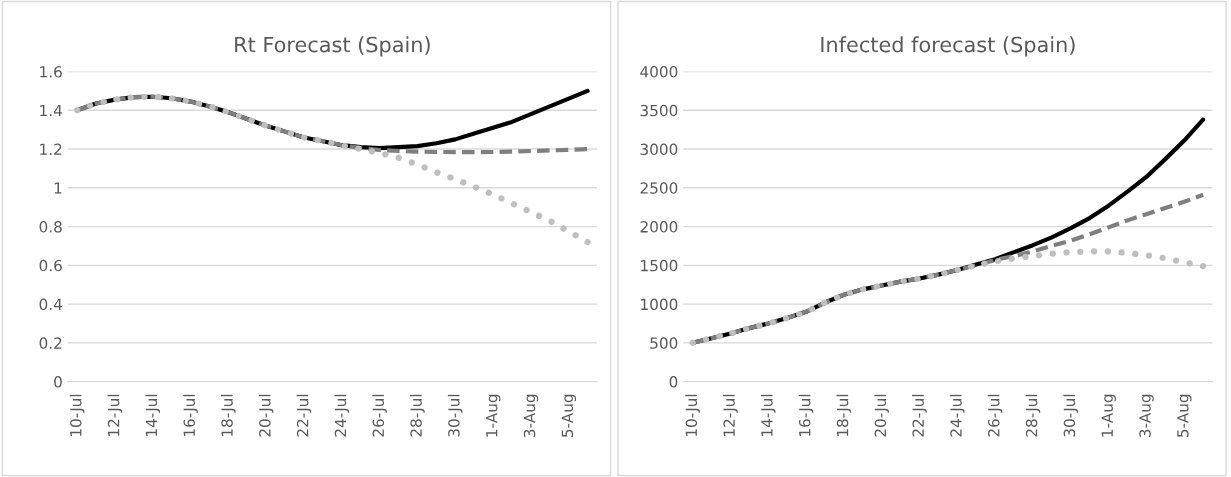  Describe the element at coordinates (332, 46) in the screenshot. I see `chart-title: Rt Forecast (Spain)` at that location.